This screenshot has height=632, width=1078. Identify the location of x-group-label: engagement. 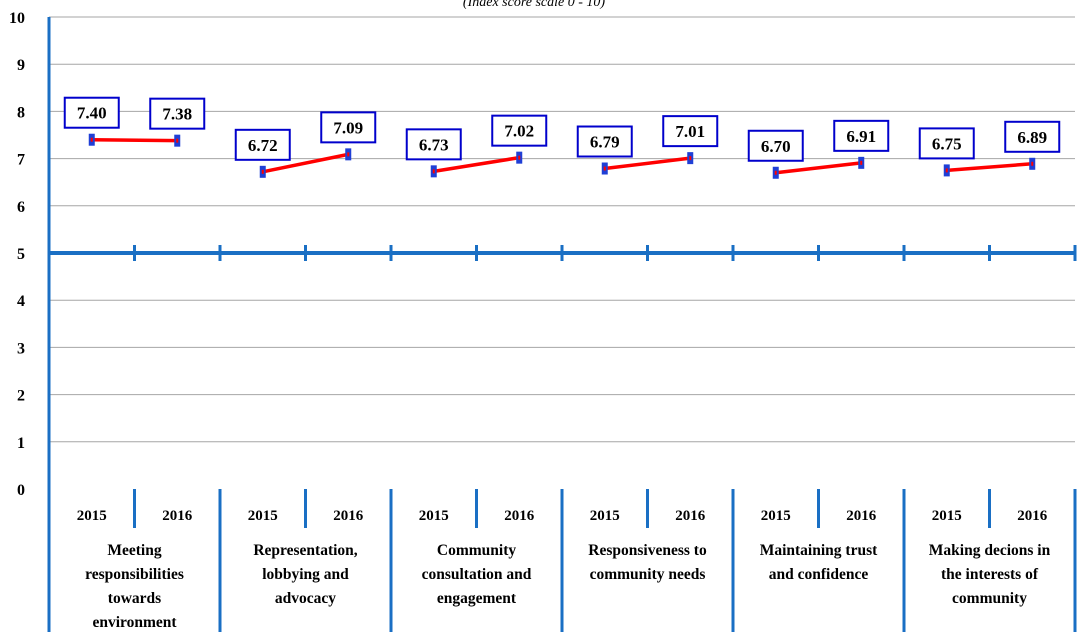
(477, 598).